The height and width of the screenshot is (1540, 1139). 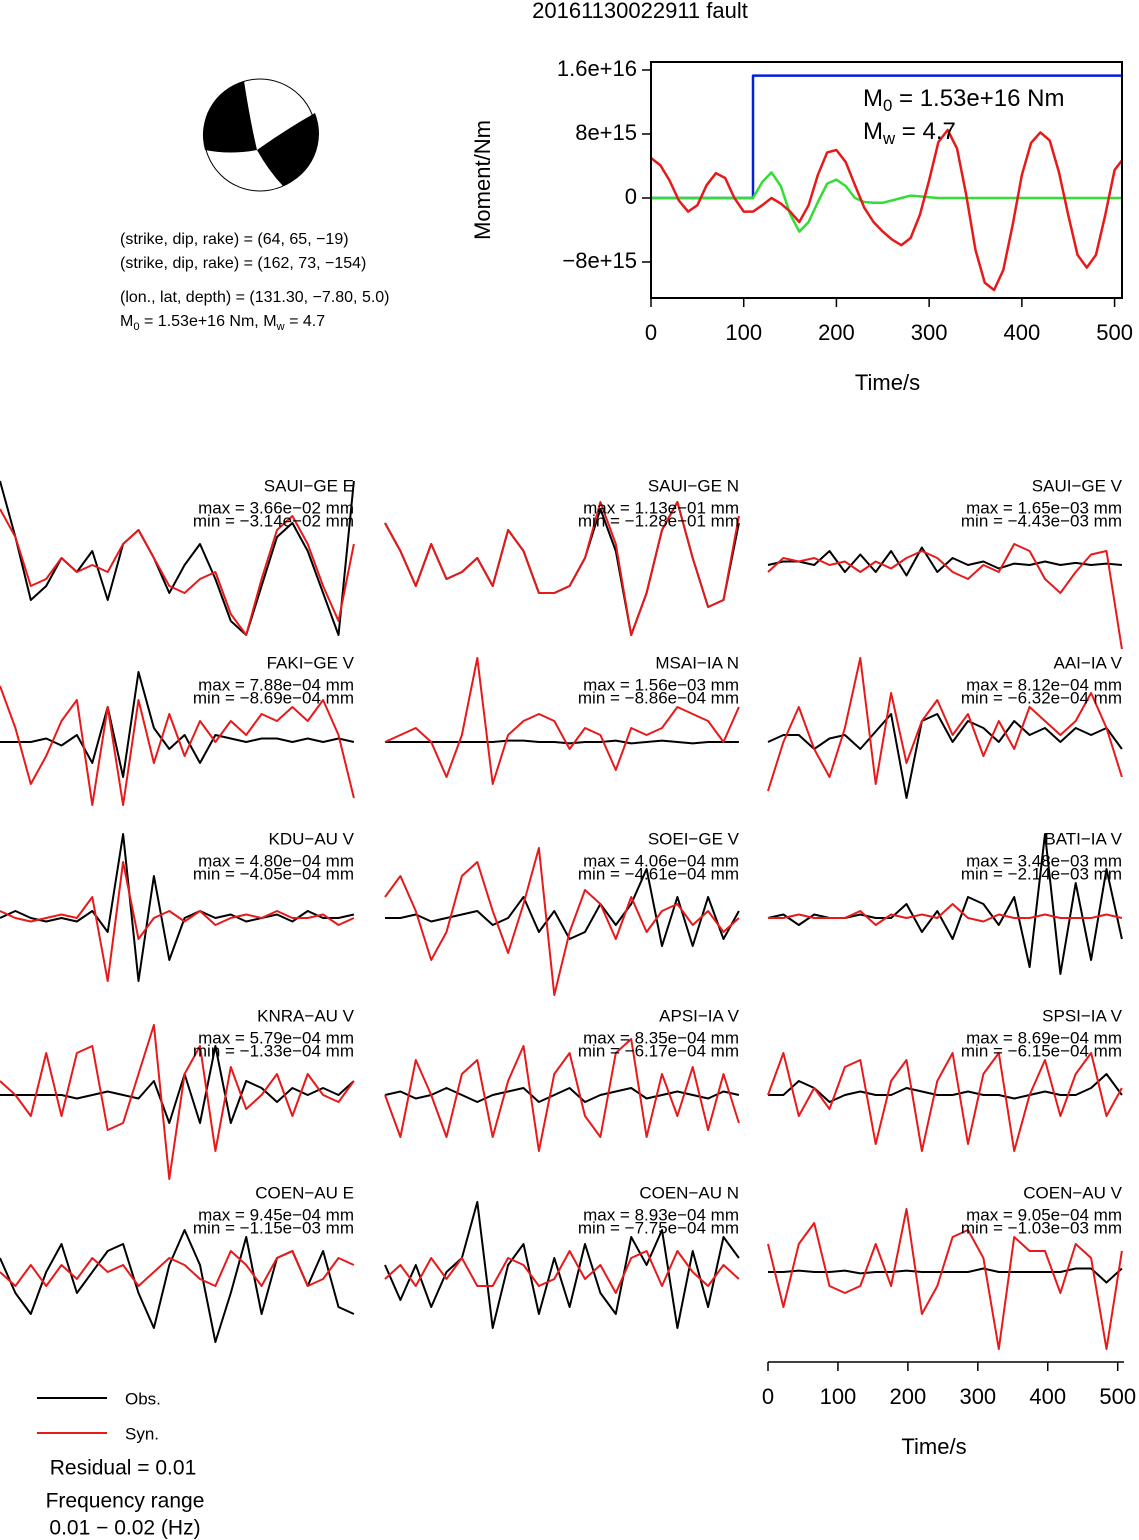 I want to click on min-label: min = −3.14e−02 mm, so click(x=273, y=520).